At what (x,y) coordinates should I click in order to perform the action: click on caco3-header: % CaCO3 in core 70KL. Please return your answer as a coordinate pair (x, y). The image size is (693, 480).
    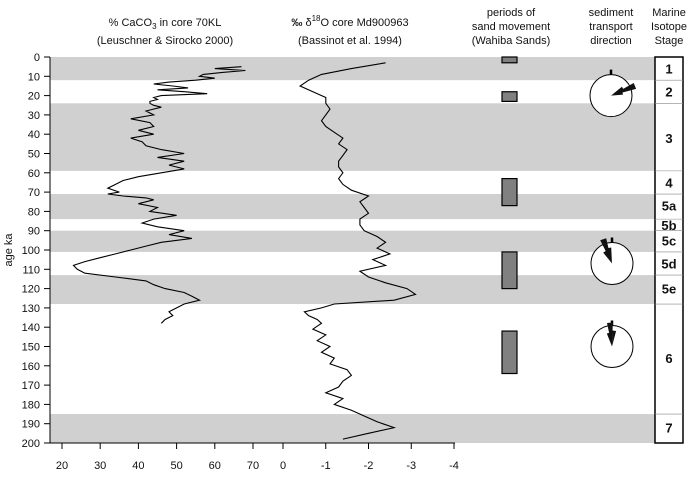
    Looking at the image, I should click on (165, 24).